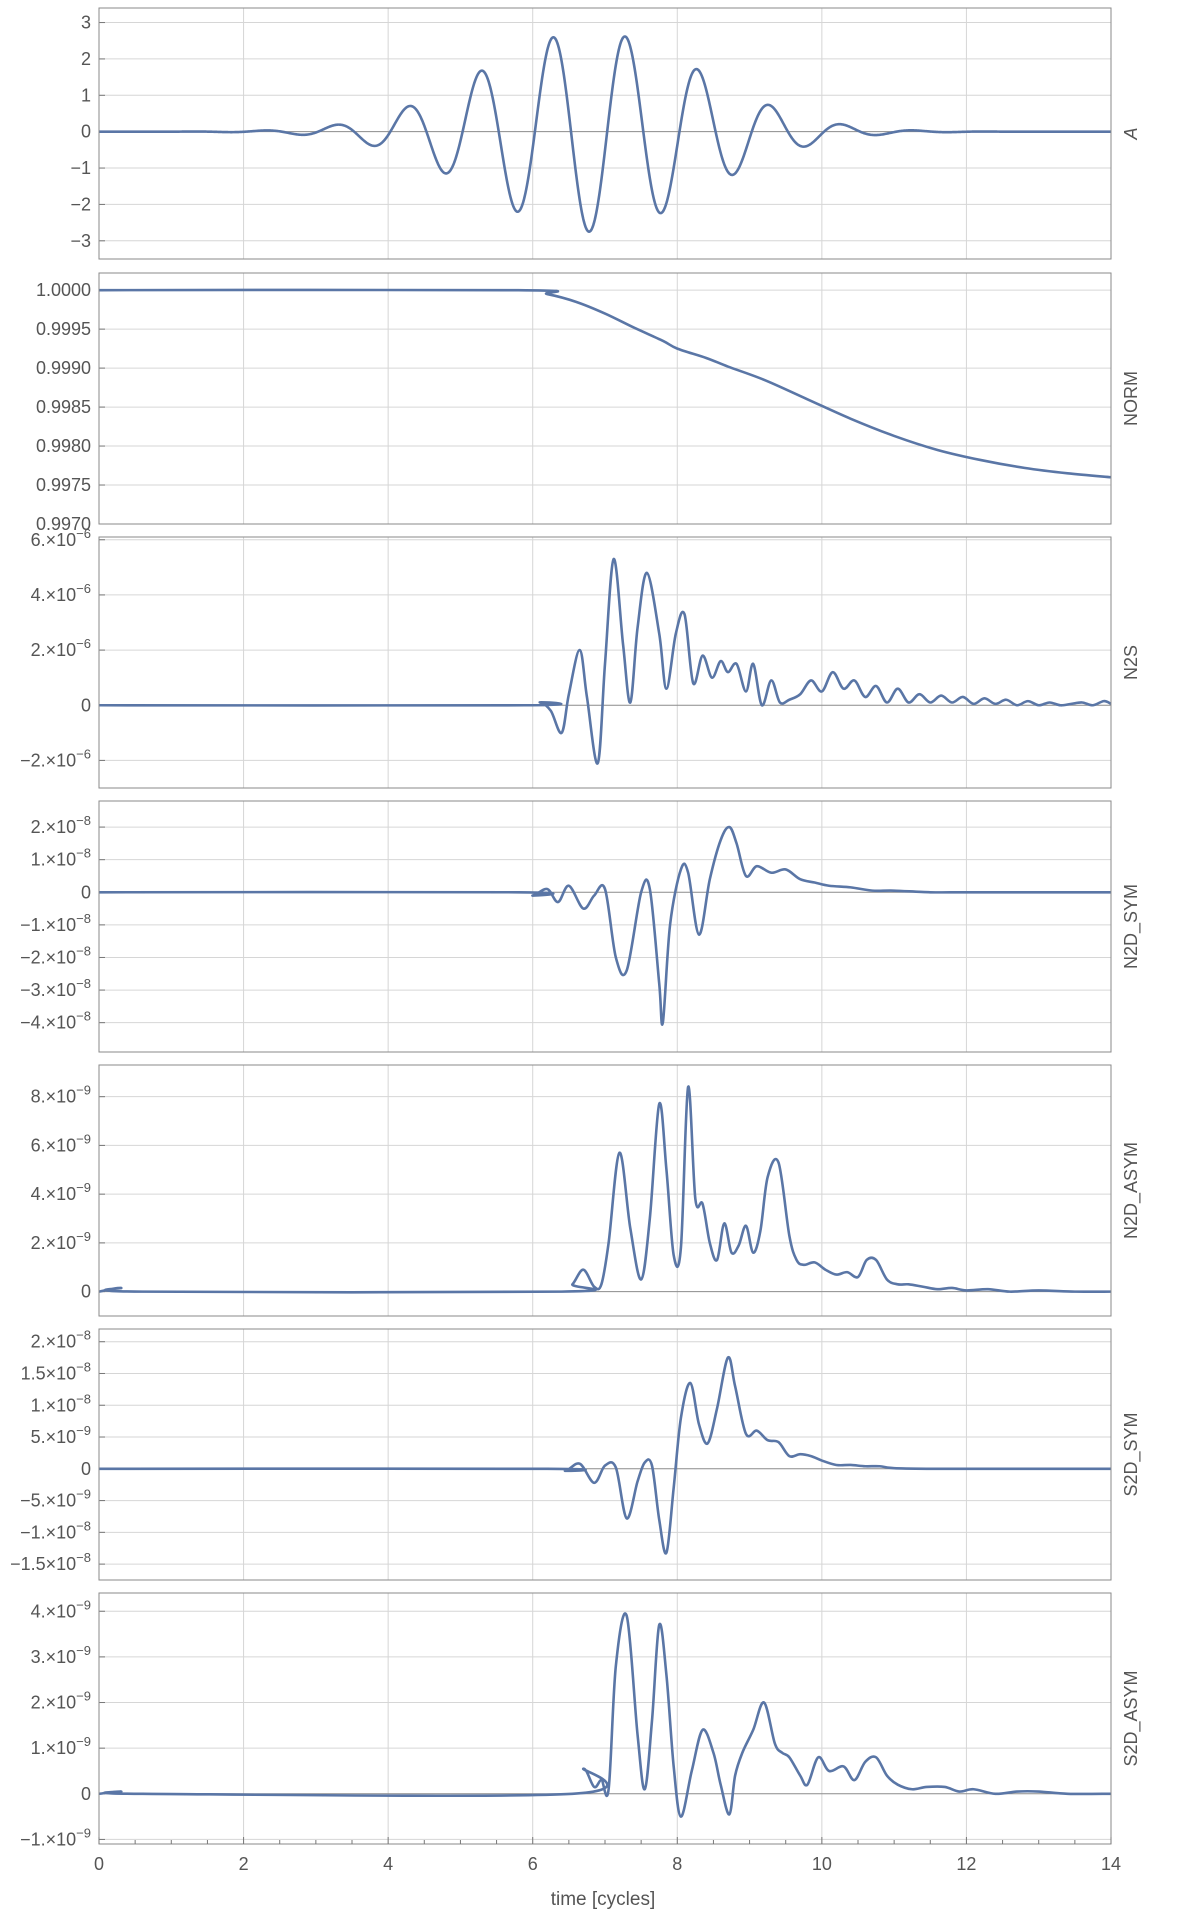 The image size is (1178, 1916). I want to click on series-line-n2s, so click(605, 661).